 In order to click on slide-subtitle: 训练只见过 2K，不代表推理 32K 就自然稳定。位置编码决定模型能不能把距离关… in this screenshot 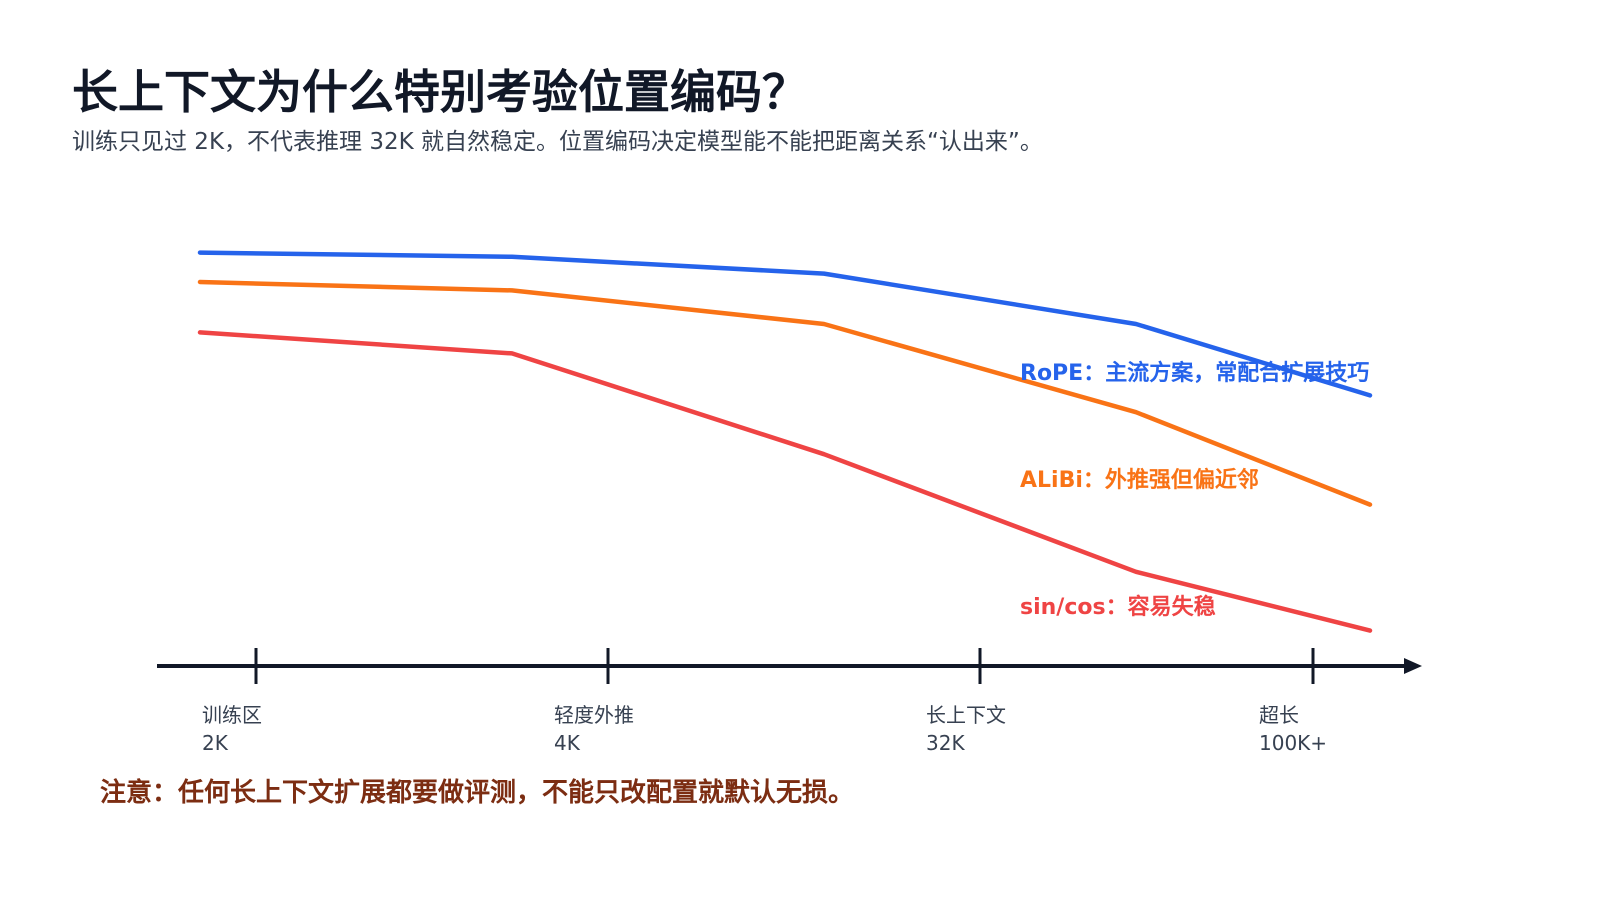, I will do `click(557, 142)`.